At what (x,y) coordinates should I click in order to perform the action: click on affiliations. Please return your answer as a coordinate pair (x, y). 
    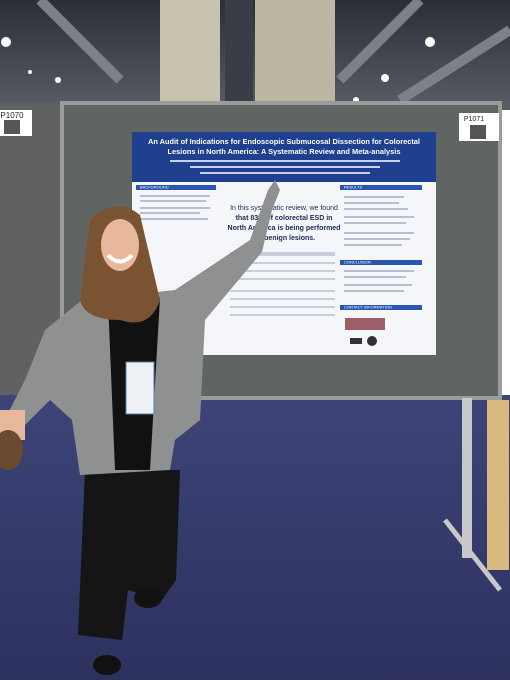
    Looking at the image, I should click on (285, 173).